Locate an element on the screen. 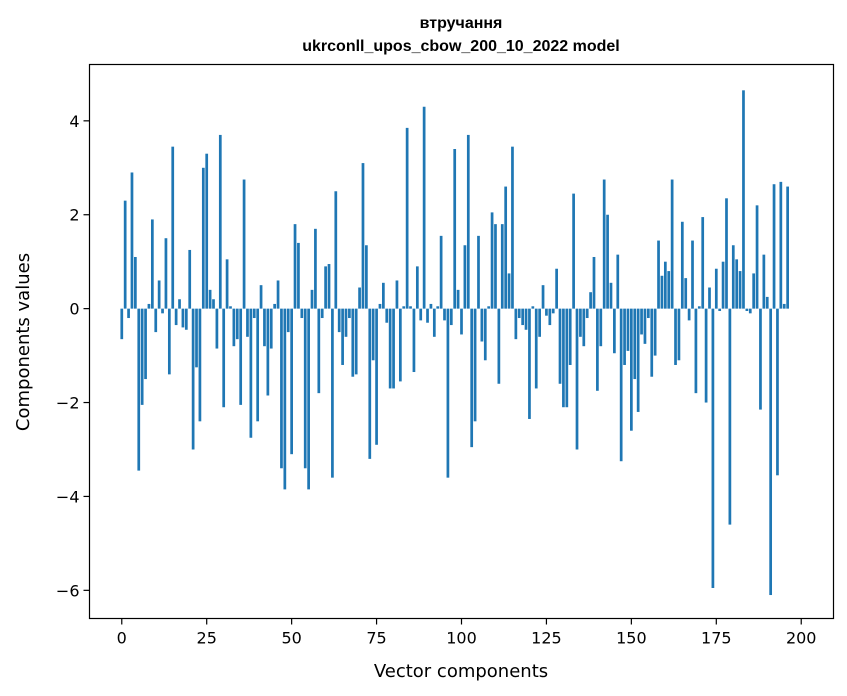 This screenshot has width=847, height=696. x-tick-label: 125 is located at coordinates (546, 638).